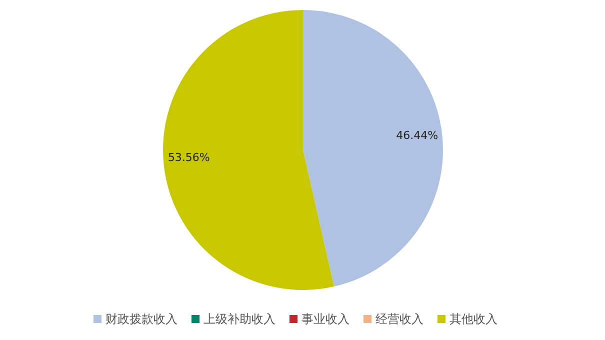 The width and height of the screenshot is (605, 340). I want to click on legend-label: 事业收入, so click(326, 319).